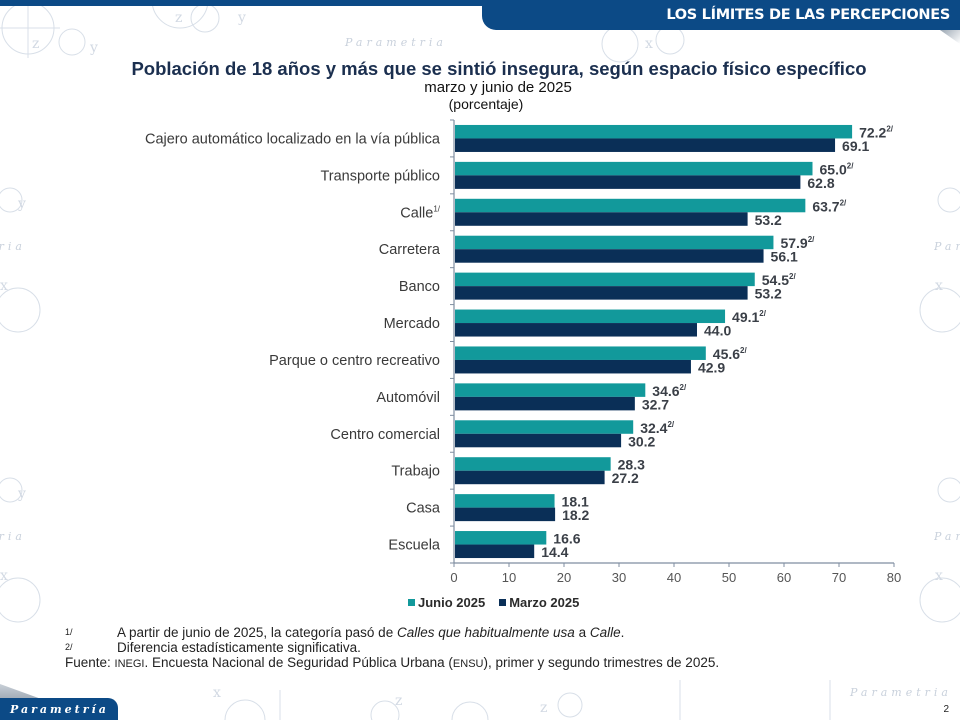  I want to click on data-label-junio-2025: 28.3, so click(631, 465).